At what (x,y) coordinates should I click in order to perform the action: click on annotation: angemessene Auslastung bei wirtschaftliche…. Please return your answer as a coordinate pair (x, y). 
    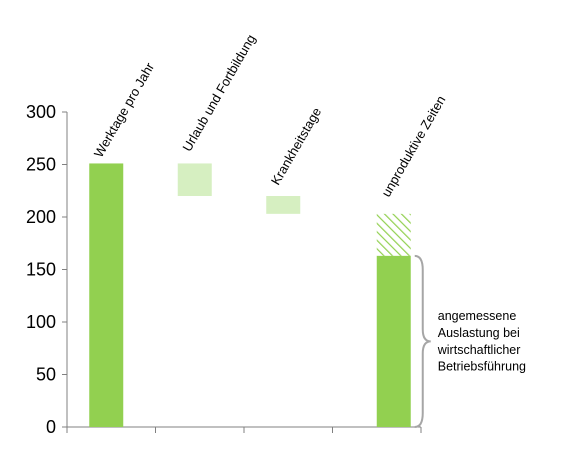
    Looking at the image, I should click on (470, 341).